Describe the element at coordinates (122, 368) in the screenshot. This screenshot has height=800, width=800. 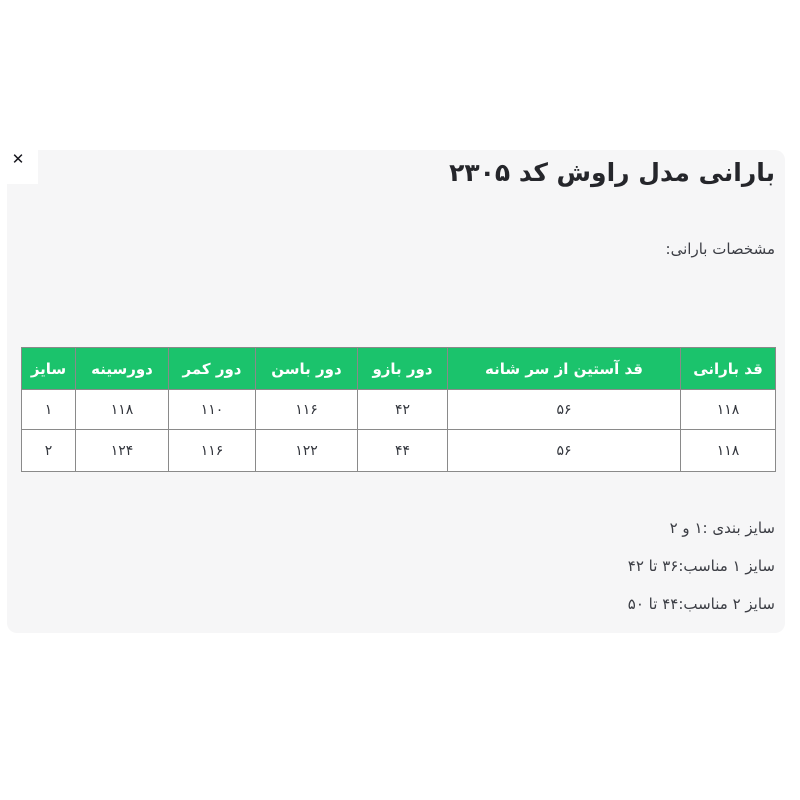
I see `header-cell-chest: دورسینه` at that location.